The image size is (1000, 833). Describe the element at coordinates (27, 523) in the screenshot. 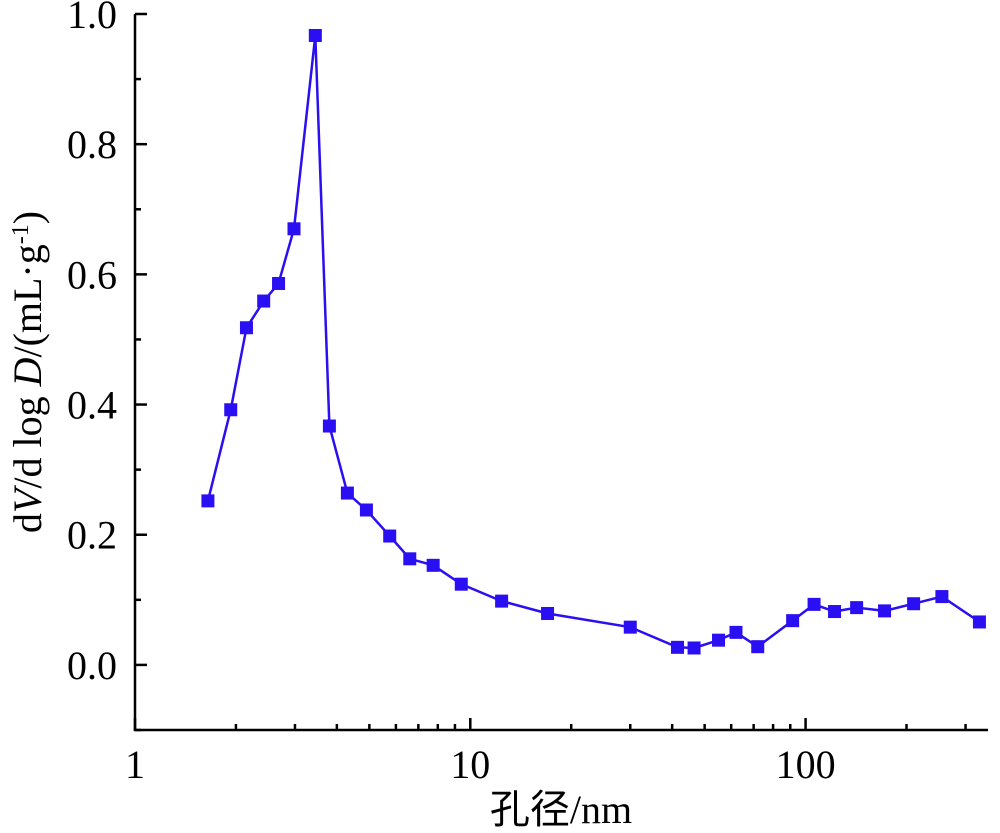

I see `y-axis-title-prefix: d` at that location.